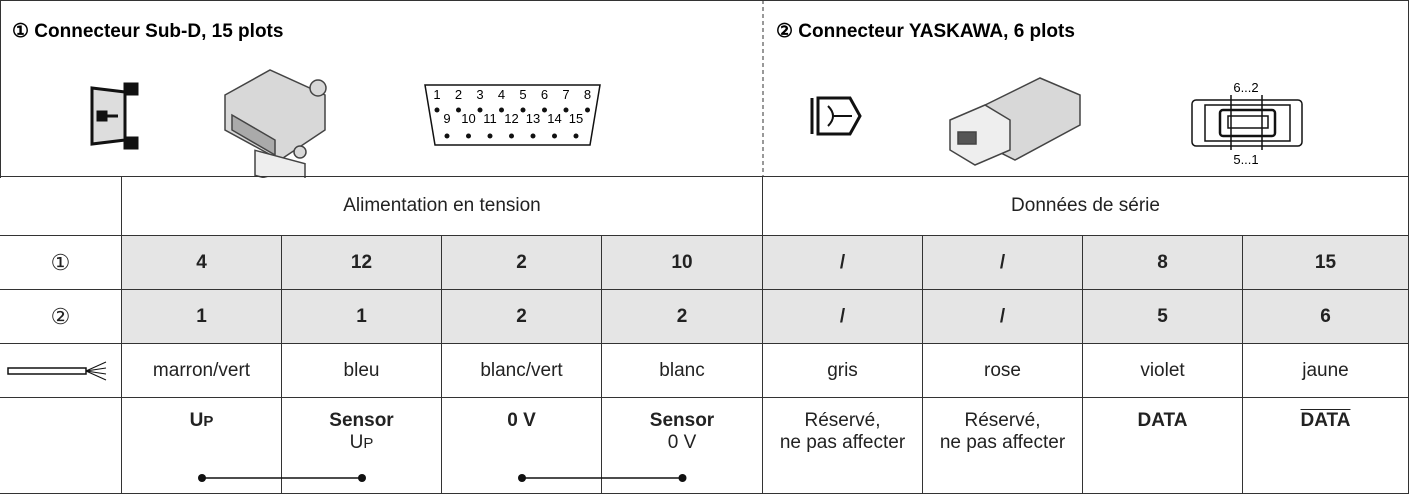 The width and height of the screenshot is (1410, 494). I want to click on pin-number: 13, so click(533, 118).